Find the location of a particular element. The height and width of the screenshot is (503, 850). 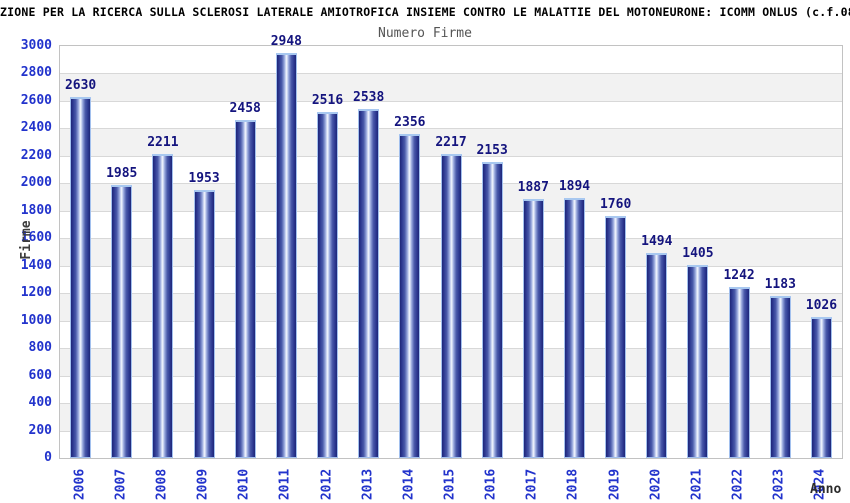

bar-2017 is located at coordinates (533, 328).